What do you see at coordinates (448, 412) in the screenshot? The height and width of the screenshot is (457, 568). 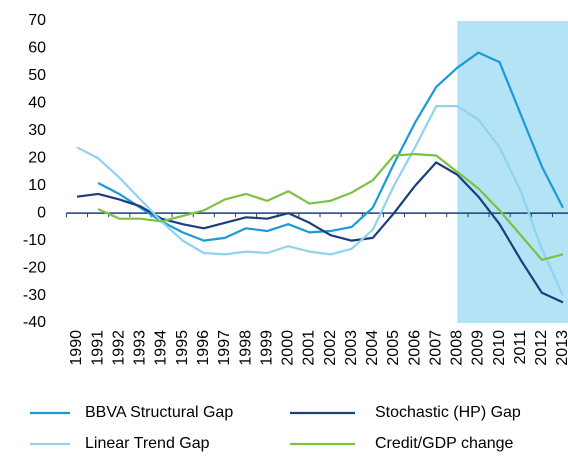 I see `legend-label: Stochastic (HP) Gap` at bounding box center [448, 412].